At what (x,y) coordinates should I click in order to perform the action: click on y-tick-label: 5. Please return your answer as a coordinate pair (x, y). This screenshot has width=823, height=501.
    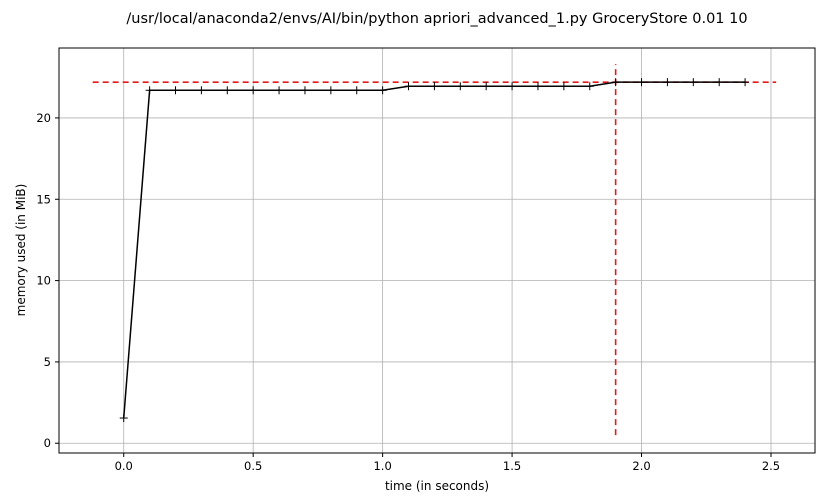
    Looking at the image, I should click on (47, 362).